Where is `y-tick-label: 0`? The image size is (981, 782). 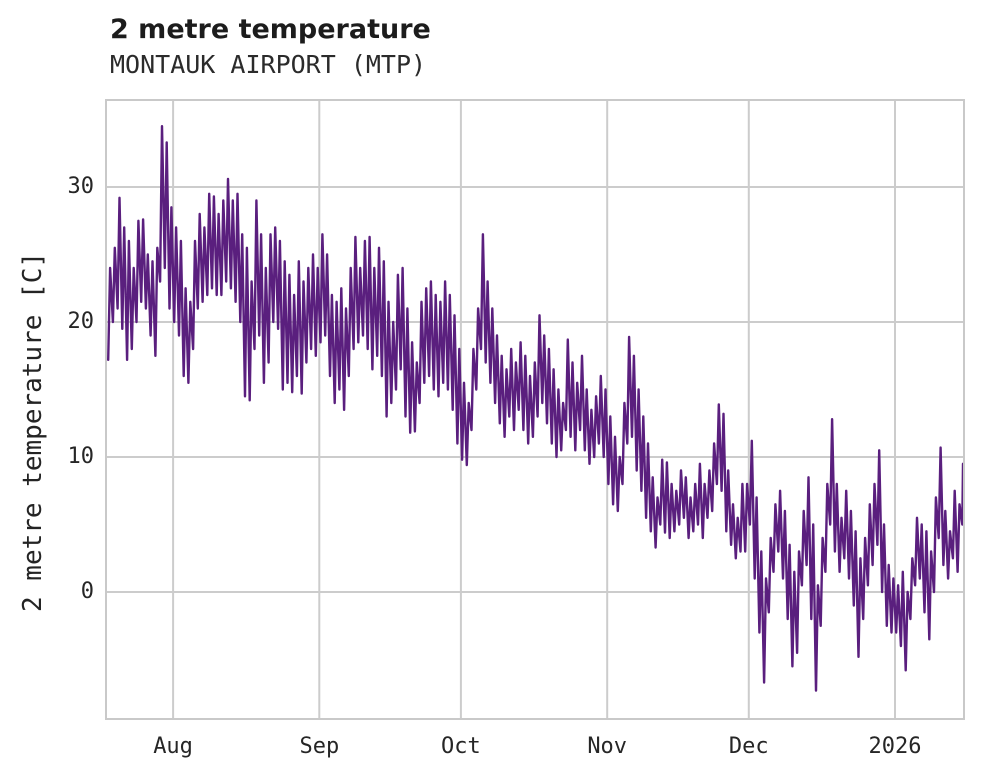 y-tick-label: 0 is located at coordinates (87, 592).